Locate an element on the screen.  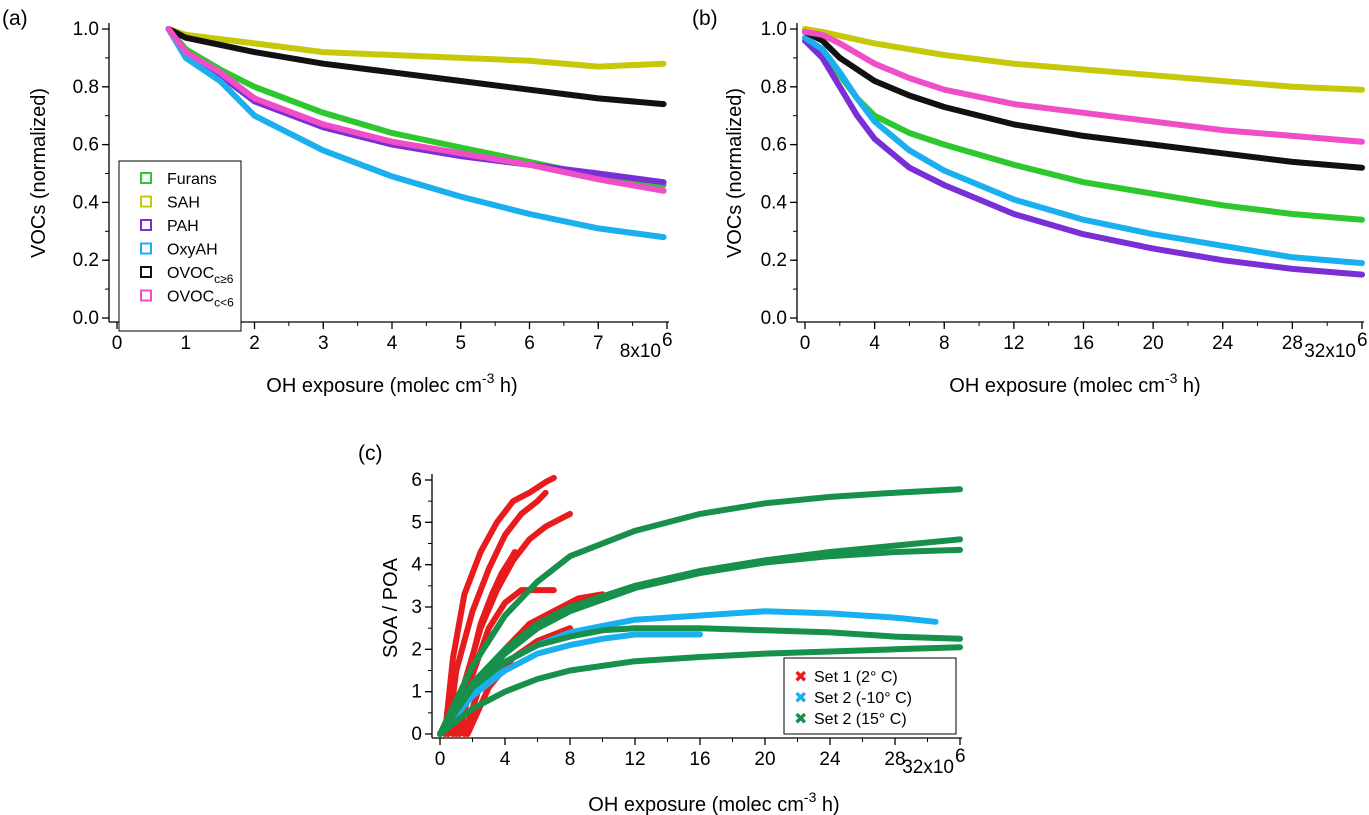
legend-label-sub: c≥6 is located at coordinates (224, 279).